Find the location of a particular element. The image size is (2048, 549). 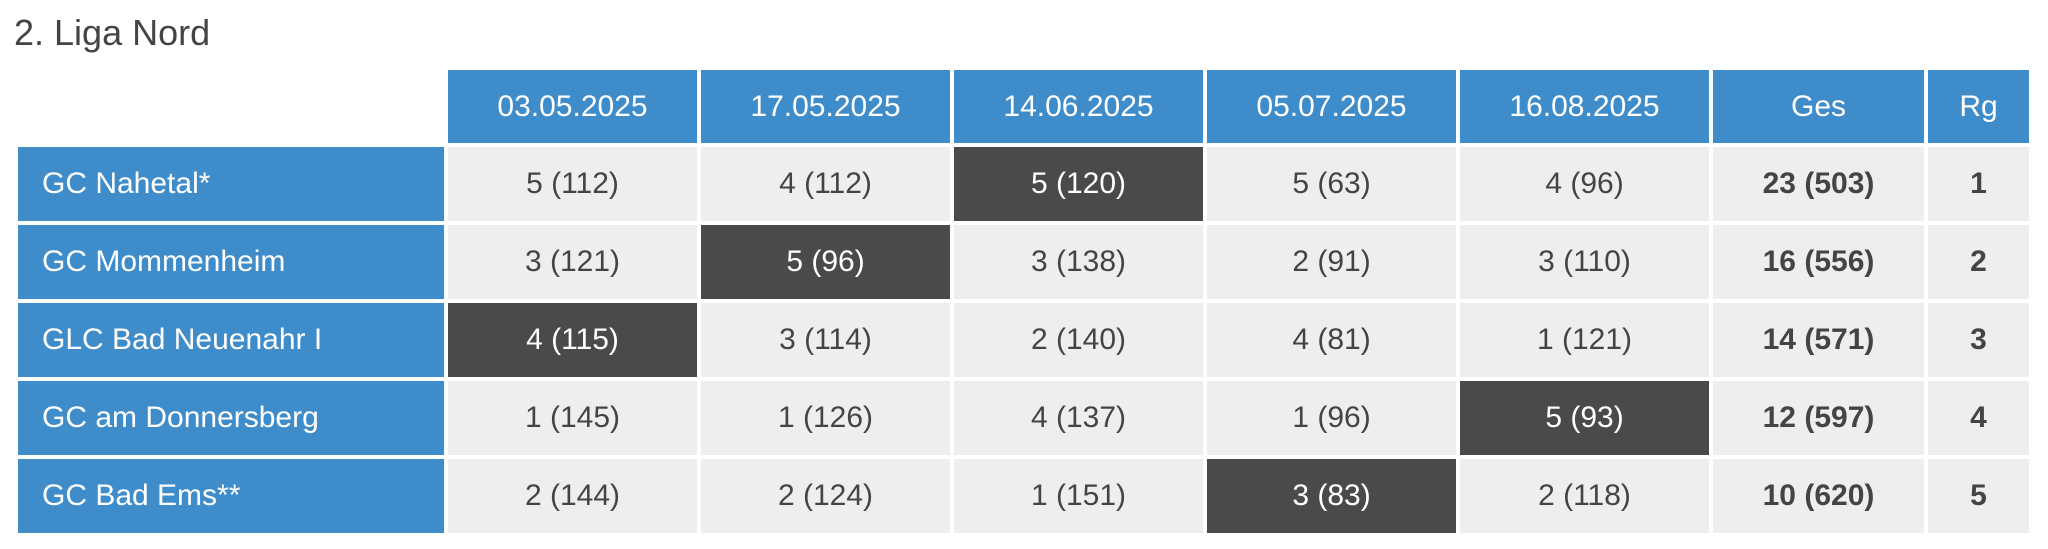

score-cell: 5 (93) is located at coordinates (1584, 418).